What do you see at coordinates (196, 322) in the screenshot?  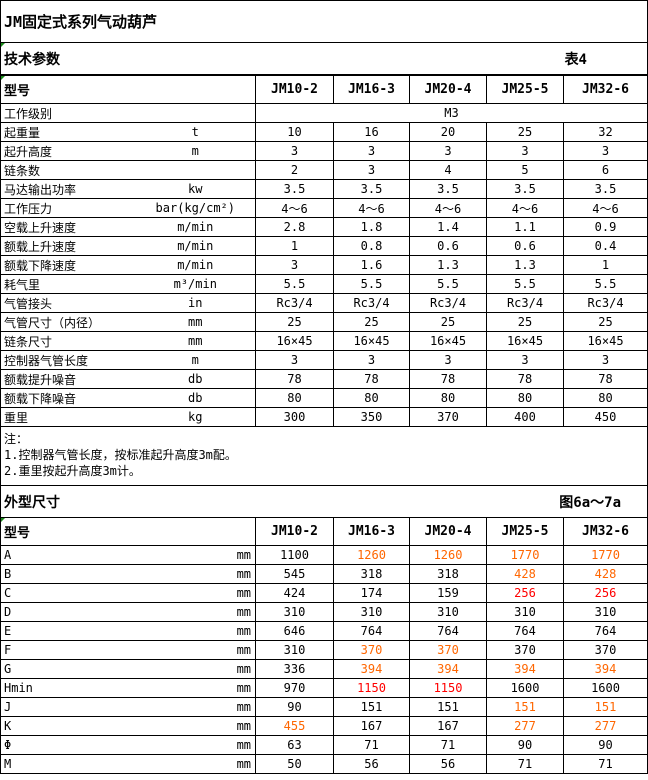 I see `row-unit: mm` at bounding box center [196, 322].